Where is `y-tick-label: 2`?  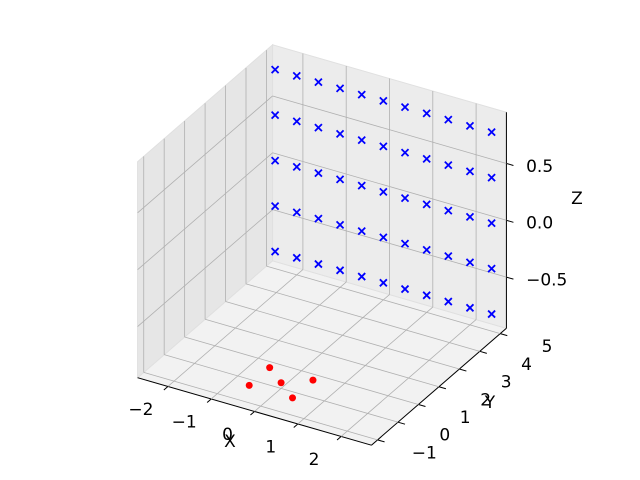 y-tick-label: 2 is located at coordinates (485, 400).